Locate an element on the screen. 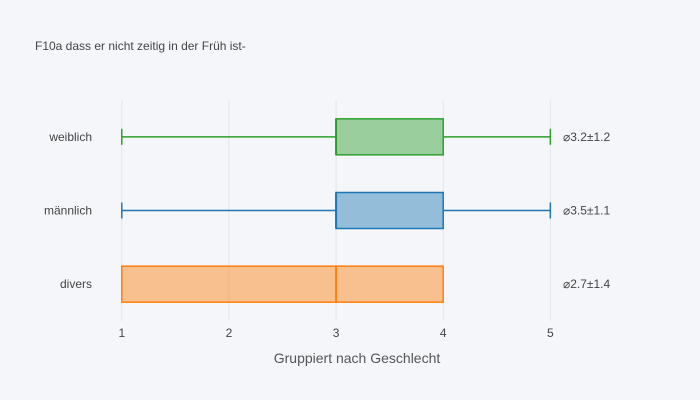 This screenshot has width=700, height=400. category-label: männlich is located at coordinates (68, 211).